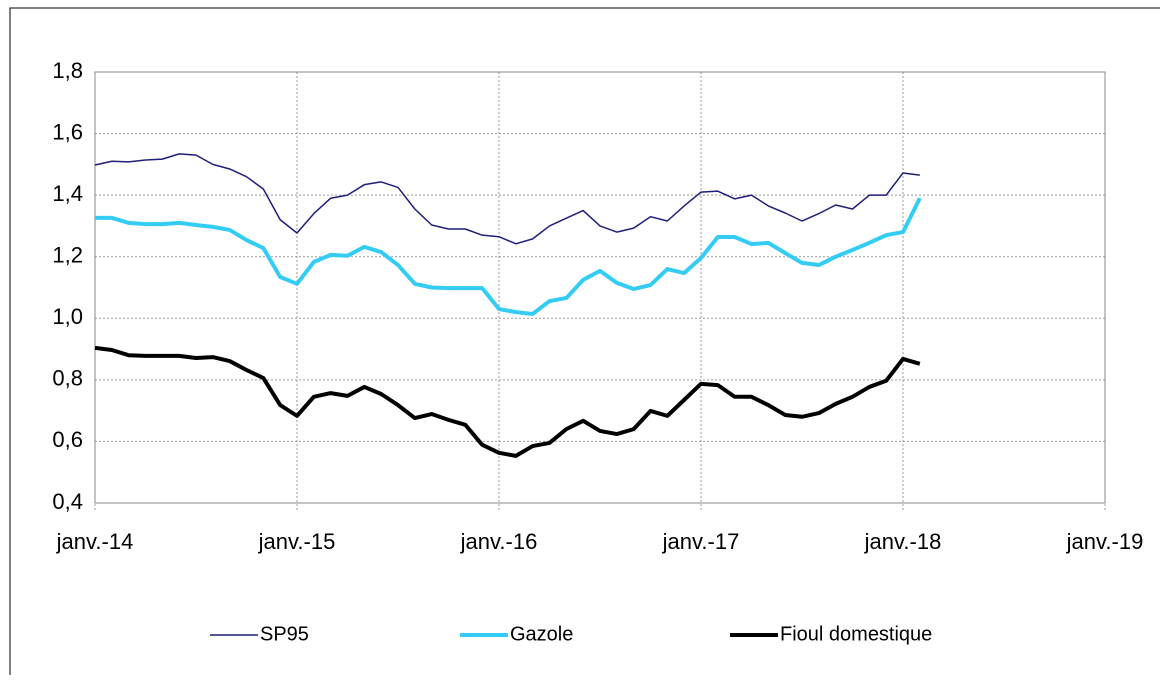 Image resolution: width=1160 pixels, height=680 pixels. What do you see at coordinates (701, 541) in the screenshot?
I see `x-tick-label: janv.-17` at bounding box center [701, 541].